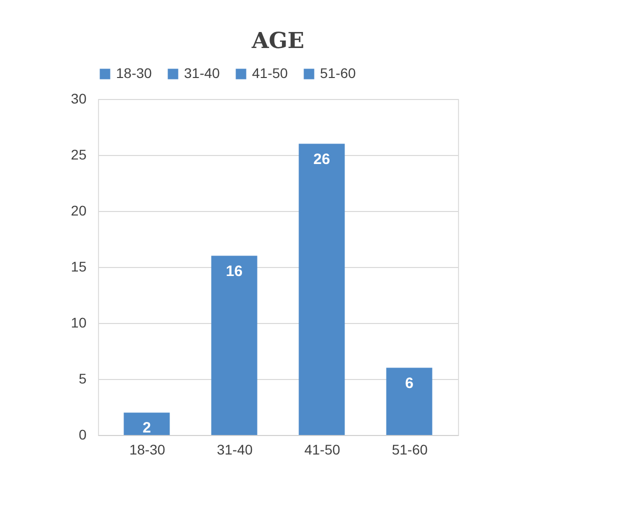 This screenshot has width=630, height=526. What do you see at coordinates (234, 450) in the screenshot?
I see `x-tick-label: 31-40` at bounding box center [234, 450].